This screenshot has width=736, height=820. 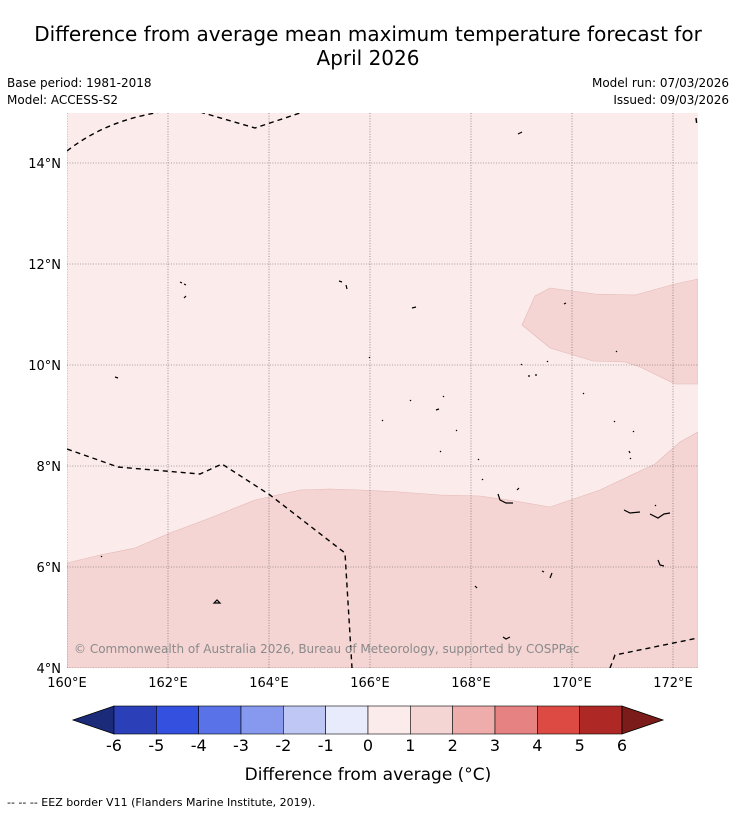 I want to click on colorbar-tick-label: 5, so click(x=580, y=745).